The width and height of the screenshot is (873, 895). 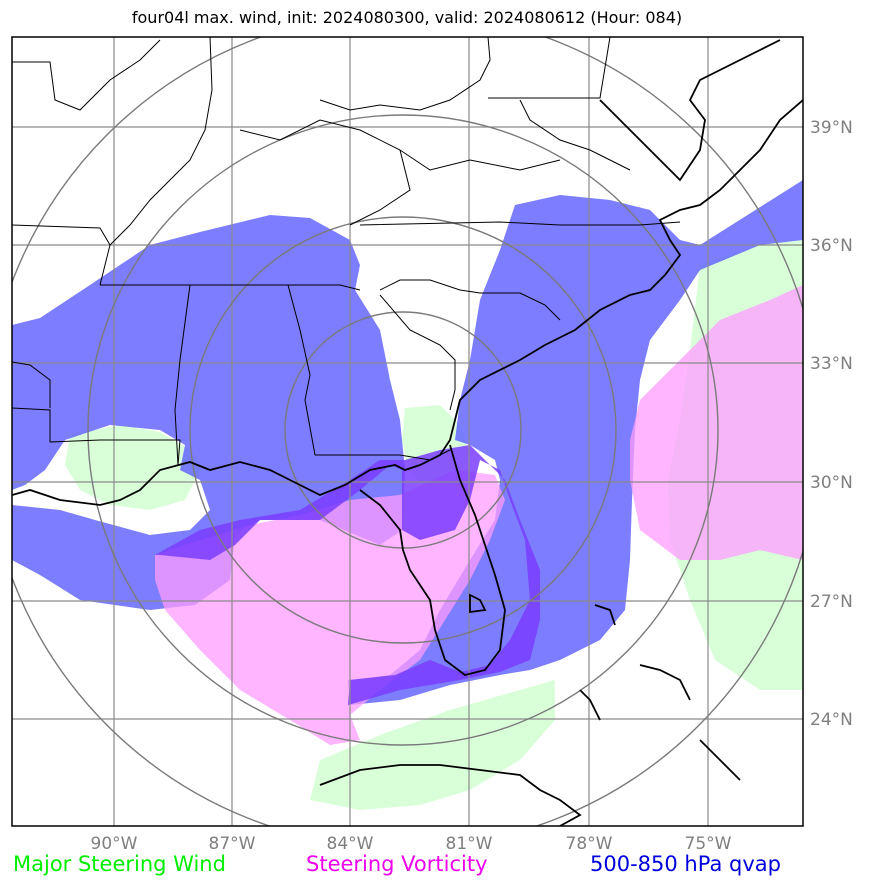 I want to click on lat-tick-label: 27°N, so click(x=831, y=602).